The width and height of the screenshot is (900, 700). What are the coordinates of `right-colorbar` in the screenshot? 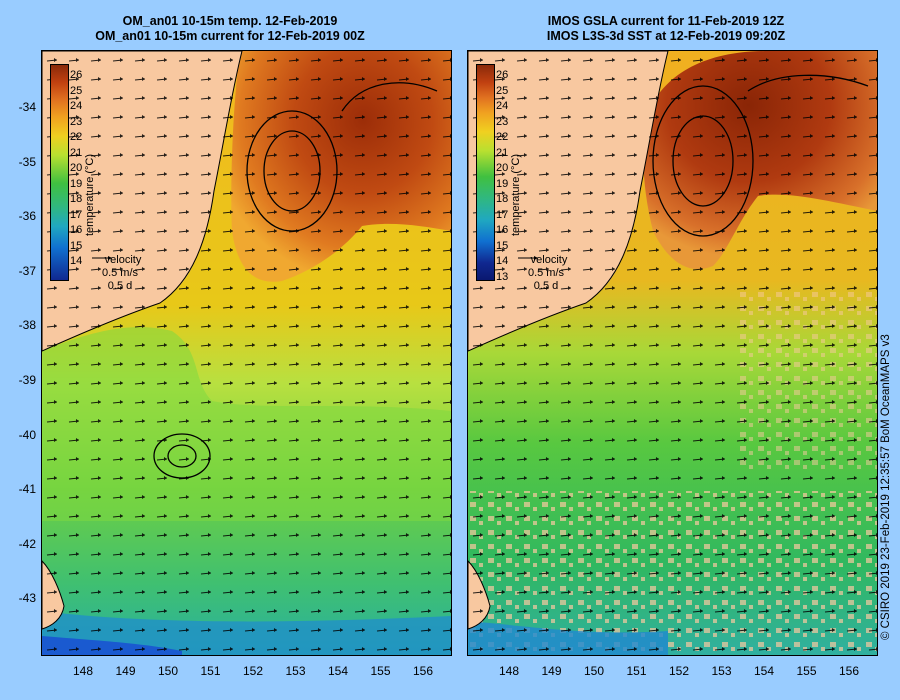 It's located at (485, 172).